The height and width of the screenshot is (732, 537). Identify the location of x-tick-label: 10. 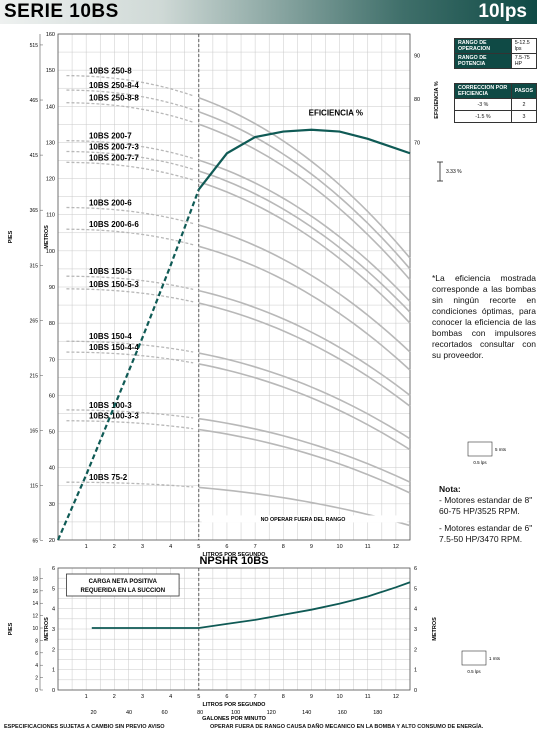
(340, 697).